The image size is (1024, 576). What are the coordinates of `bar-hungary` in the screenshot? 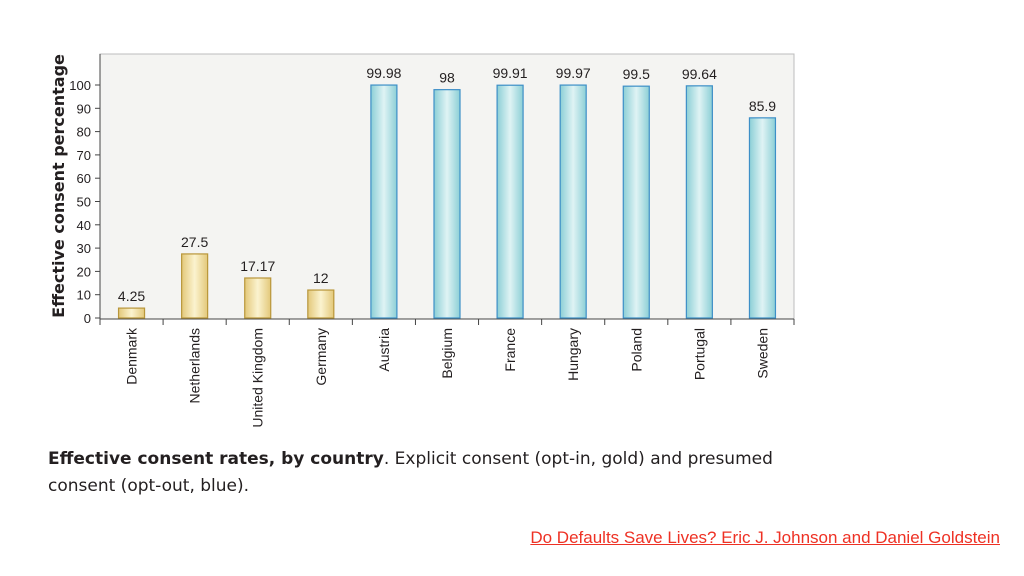 It's located at (573, 201).